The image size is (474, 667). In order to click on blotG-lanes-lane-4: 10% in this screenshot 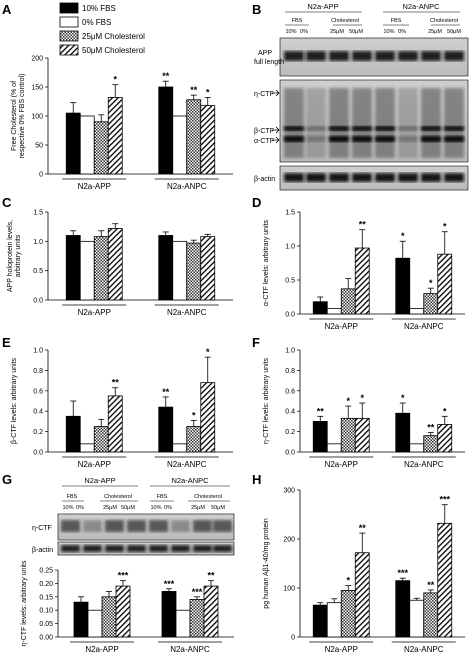, I will do `click(155, 508)`.